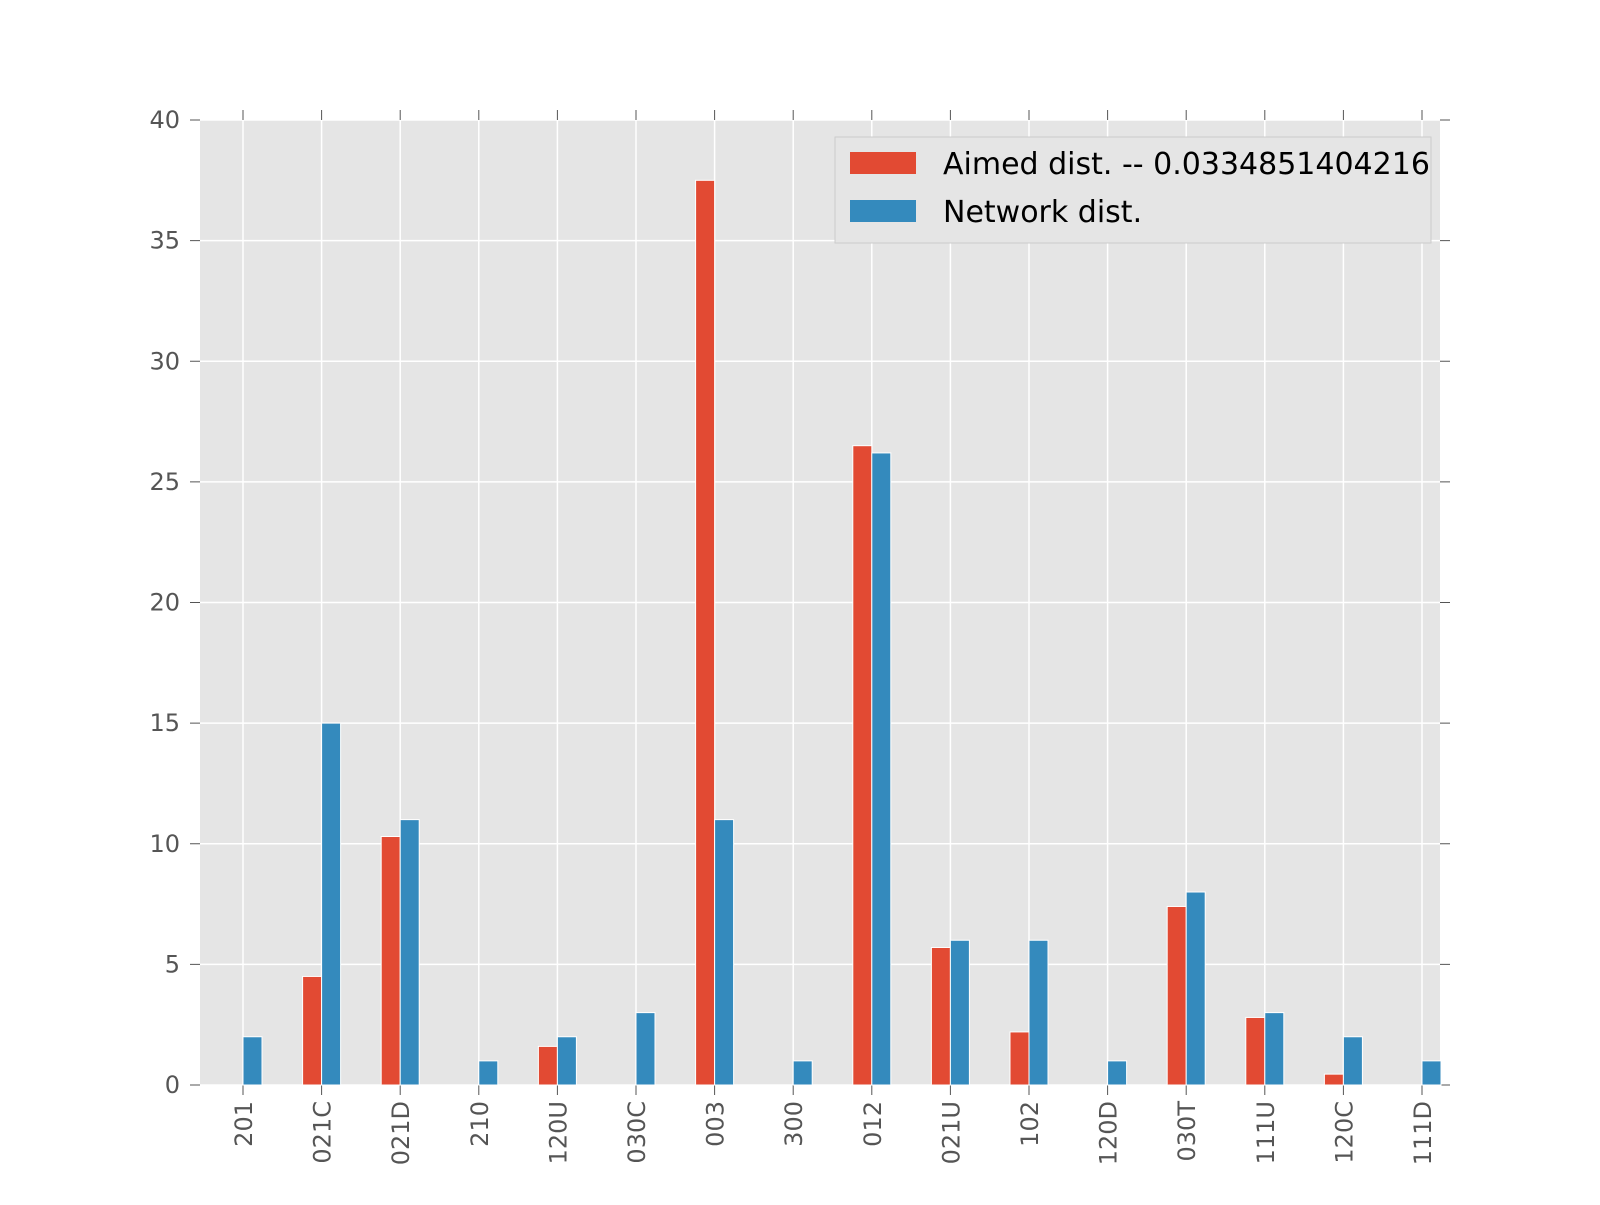 Image resolution: width=1600 pixels, height=1205 pixels. What do you see at coordinates (1423, 1133) in the screenshot?
I see `x-tick-label: 111D` at bounding box center [1423, 1133].